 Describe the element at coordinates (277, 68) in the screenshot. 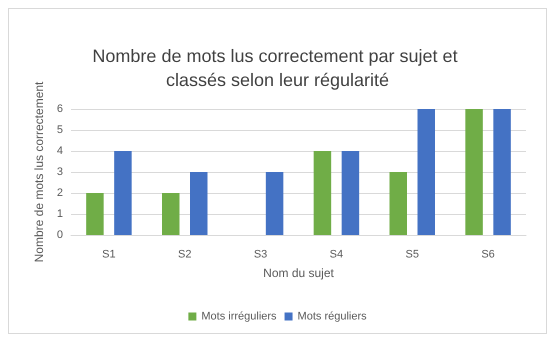

I see `chart-title: Nombre de mots lus correctement par sujet et classés selon leur régularité` at that location.